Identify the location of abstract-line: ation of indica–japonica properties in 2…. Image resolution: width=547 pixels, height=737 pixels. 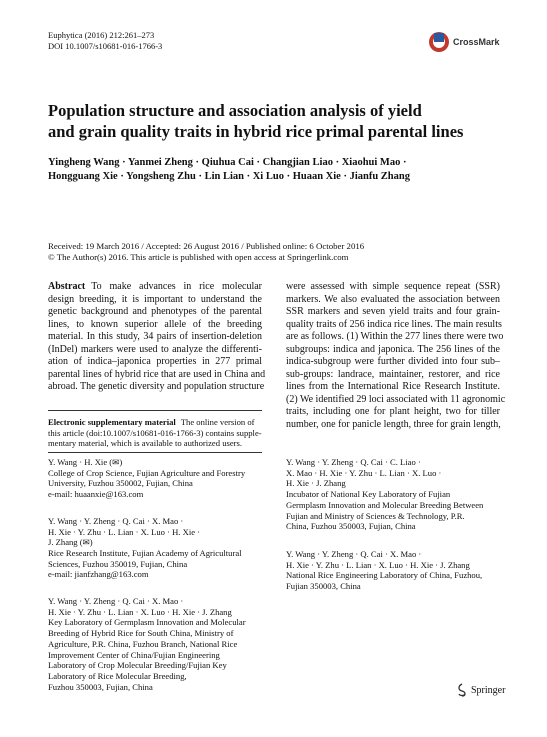
(155, 361).